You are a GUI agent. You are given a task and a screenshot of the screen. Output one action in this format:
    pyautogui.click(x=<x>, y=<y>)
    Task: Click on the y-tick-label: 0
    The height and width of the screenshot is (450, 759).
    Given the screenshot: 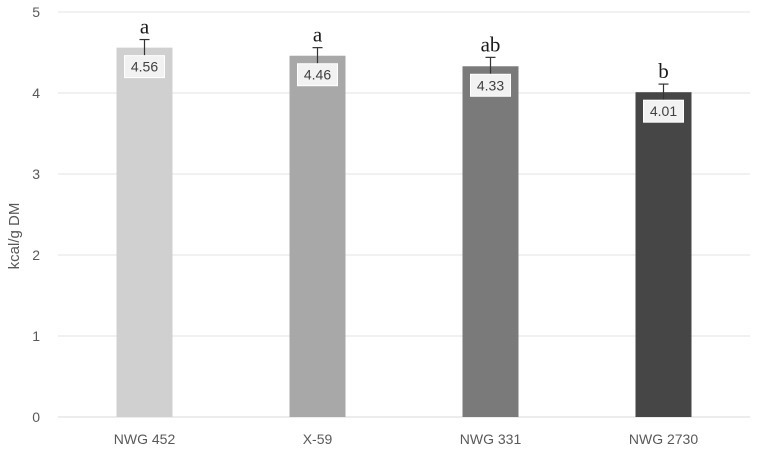 What is the action you would take?
    pyautogui.click(x=36, y=417)
    